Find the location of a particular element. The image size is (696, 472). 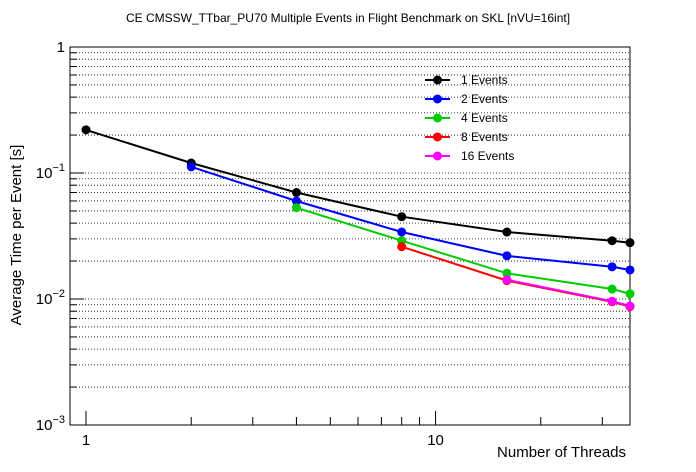

y-tick-label: 10⁻³ is located at coordinates (50, 424).